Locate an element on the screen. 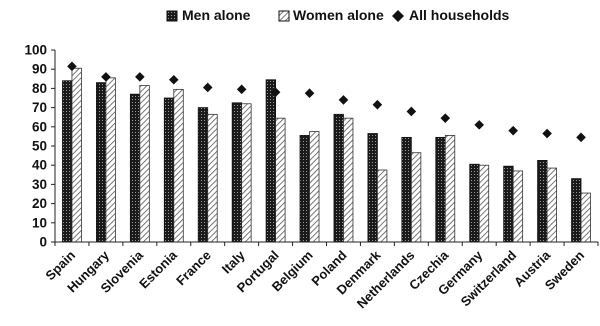  y-tick-label: 70 is located at coordinates (39, 107).